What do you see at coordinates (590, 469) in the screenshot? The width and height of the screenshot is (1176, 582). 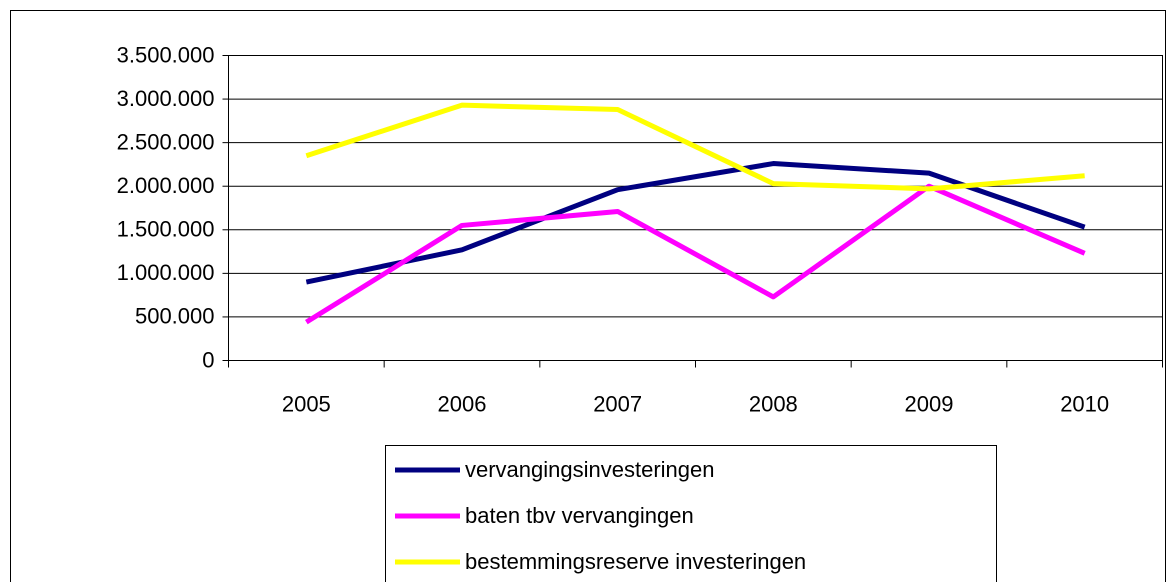 I see `legend-label: vervangingsinvesteringen` at bounding box center [590, 469].